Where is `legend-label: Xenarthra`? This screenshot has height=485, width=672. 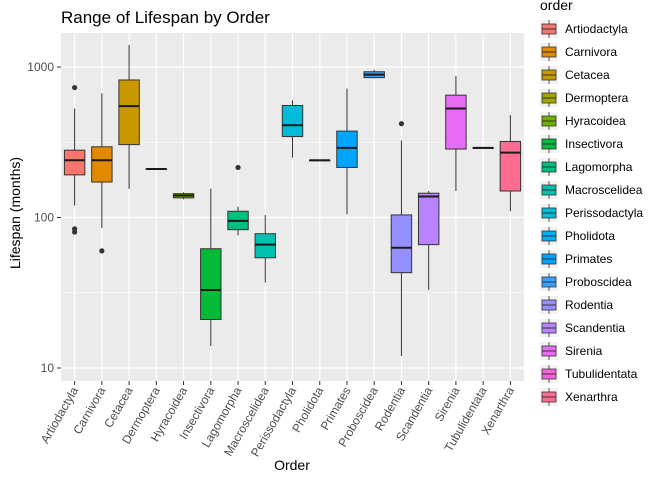 legend-label: Xenarthra is located at coordinates (591, 397).